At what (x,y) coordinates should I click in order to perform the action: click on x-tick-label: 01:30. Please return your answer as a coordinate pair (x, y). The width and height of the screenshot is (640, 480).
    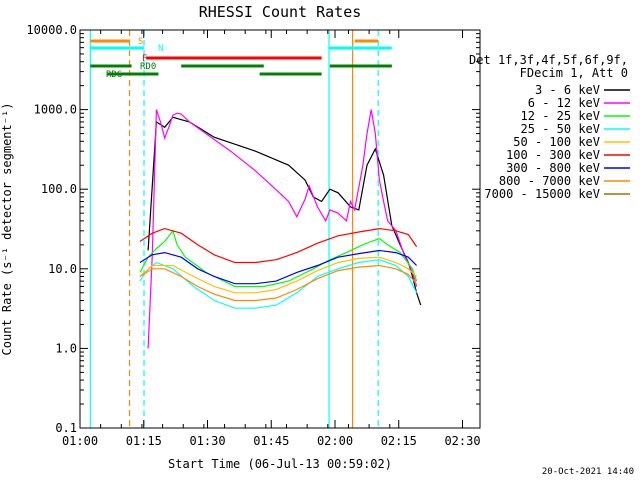
    Looking at the image, I should click on (207, 441).